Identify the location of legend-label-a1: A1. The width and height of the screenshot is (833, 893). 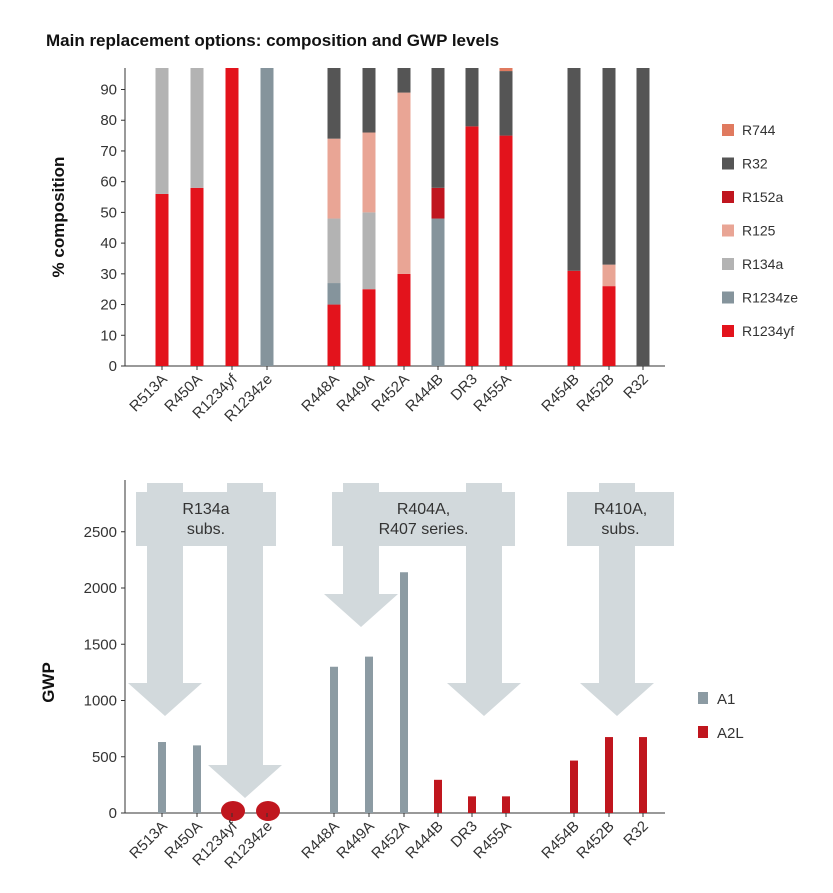
(726, 699).